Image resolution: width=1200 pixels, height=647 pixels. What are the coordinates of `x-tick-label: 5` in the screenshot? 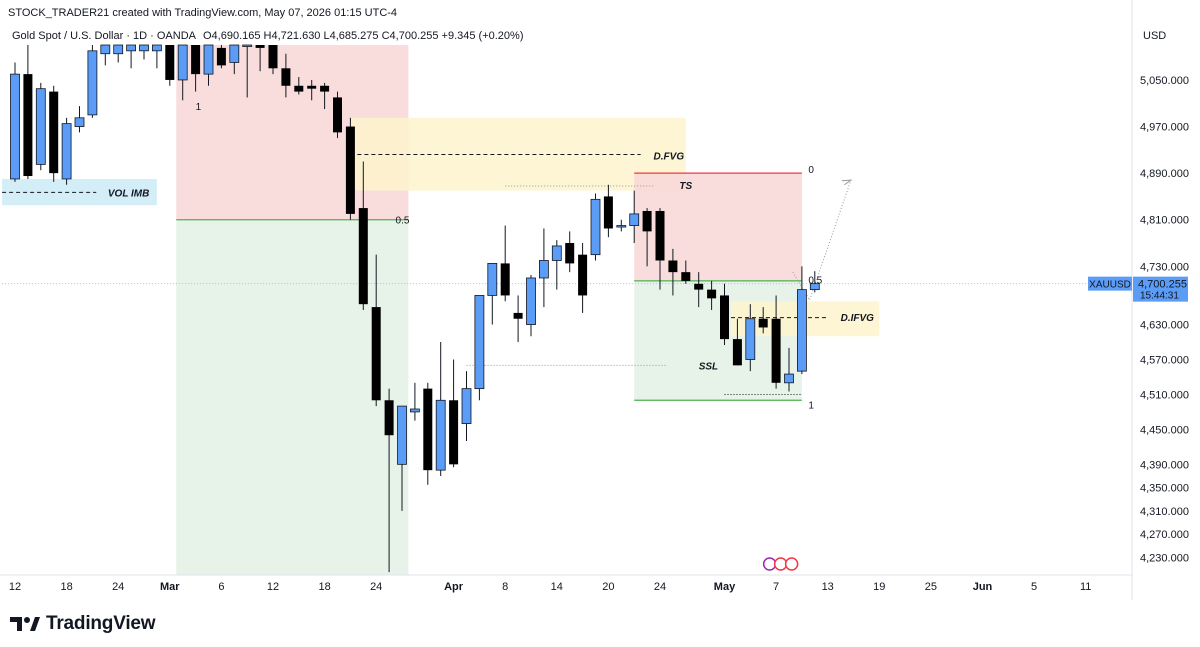 It's located at (1034, 587).